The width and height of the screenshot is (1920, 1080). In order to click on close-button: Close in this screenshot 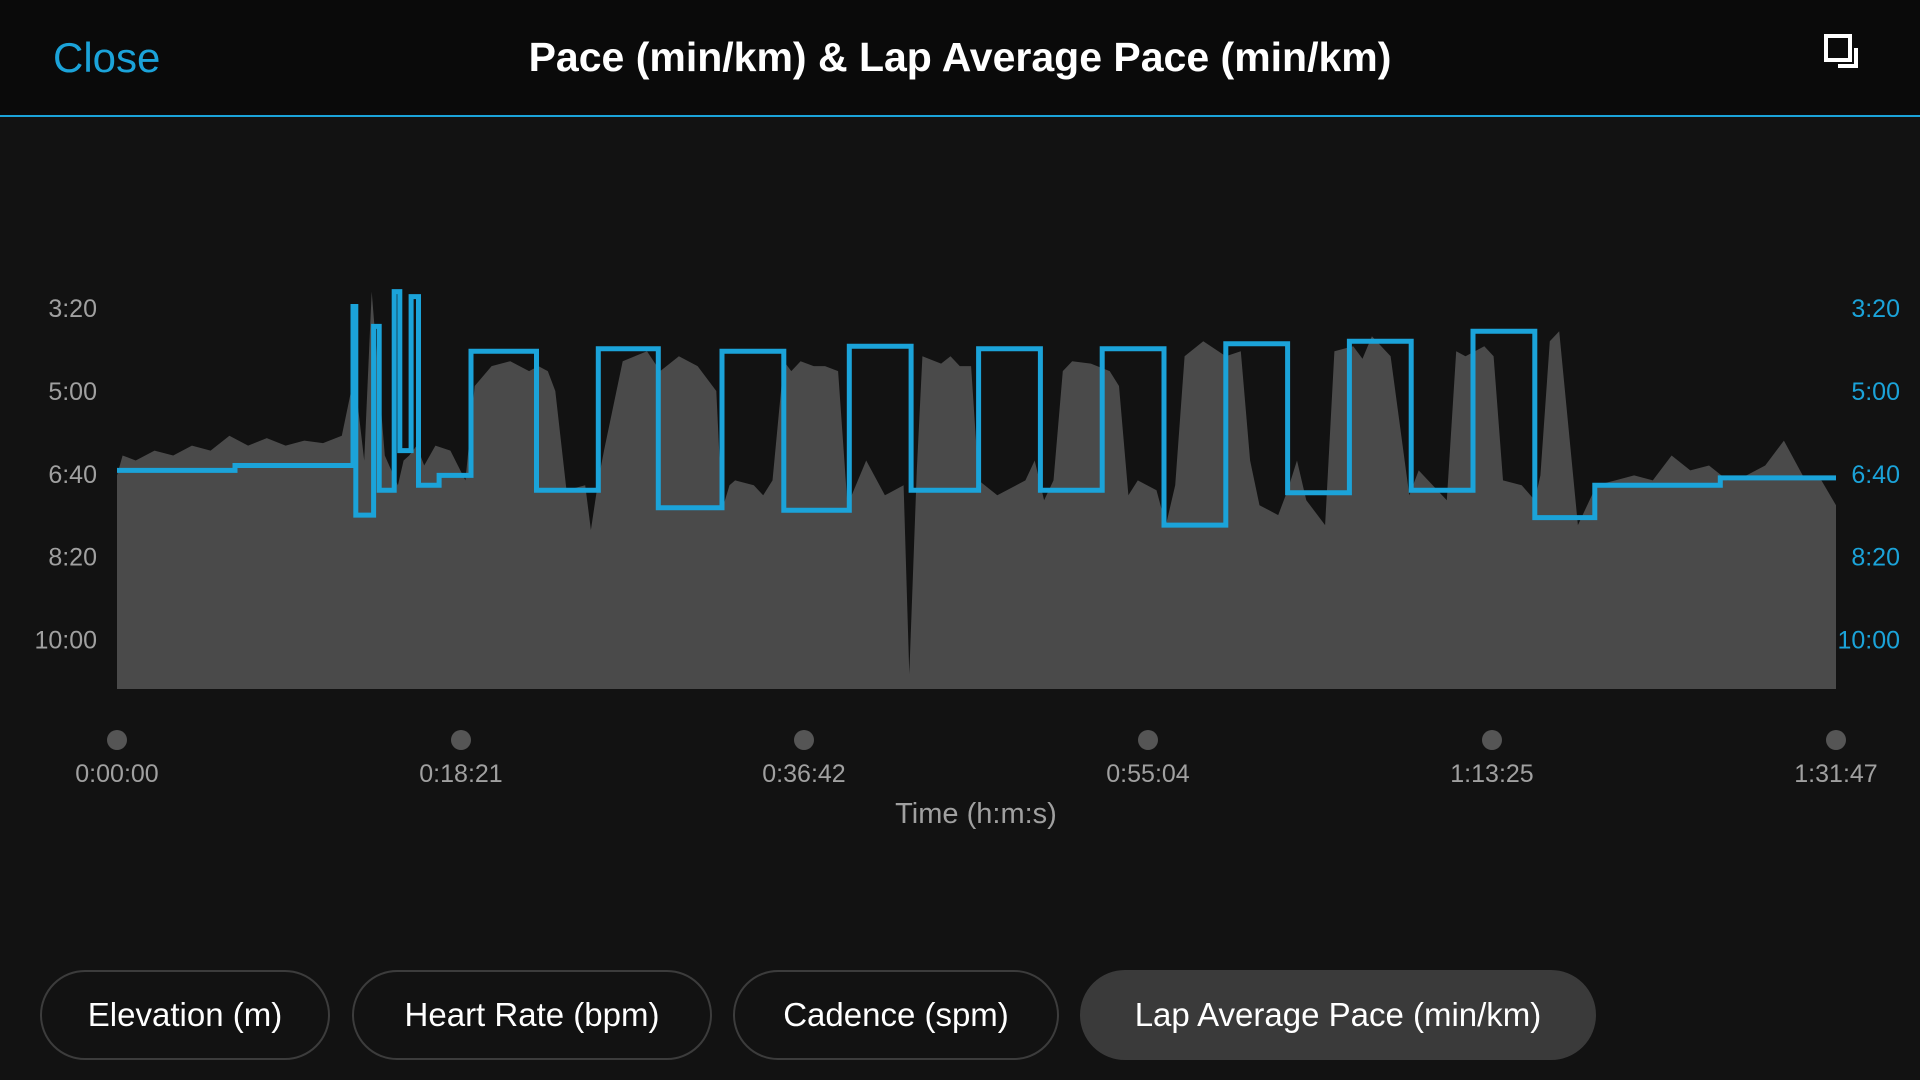, I will do `click(107, 57)`.